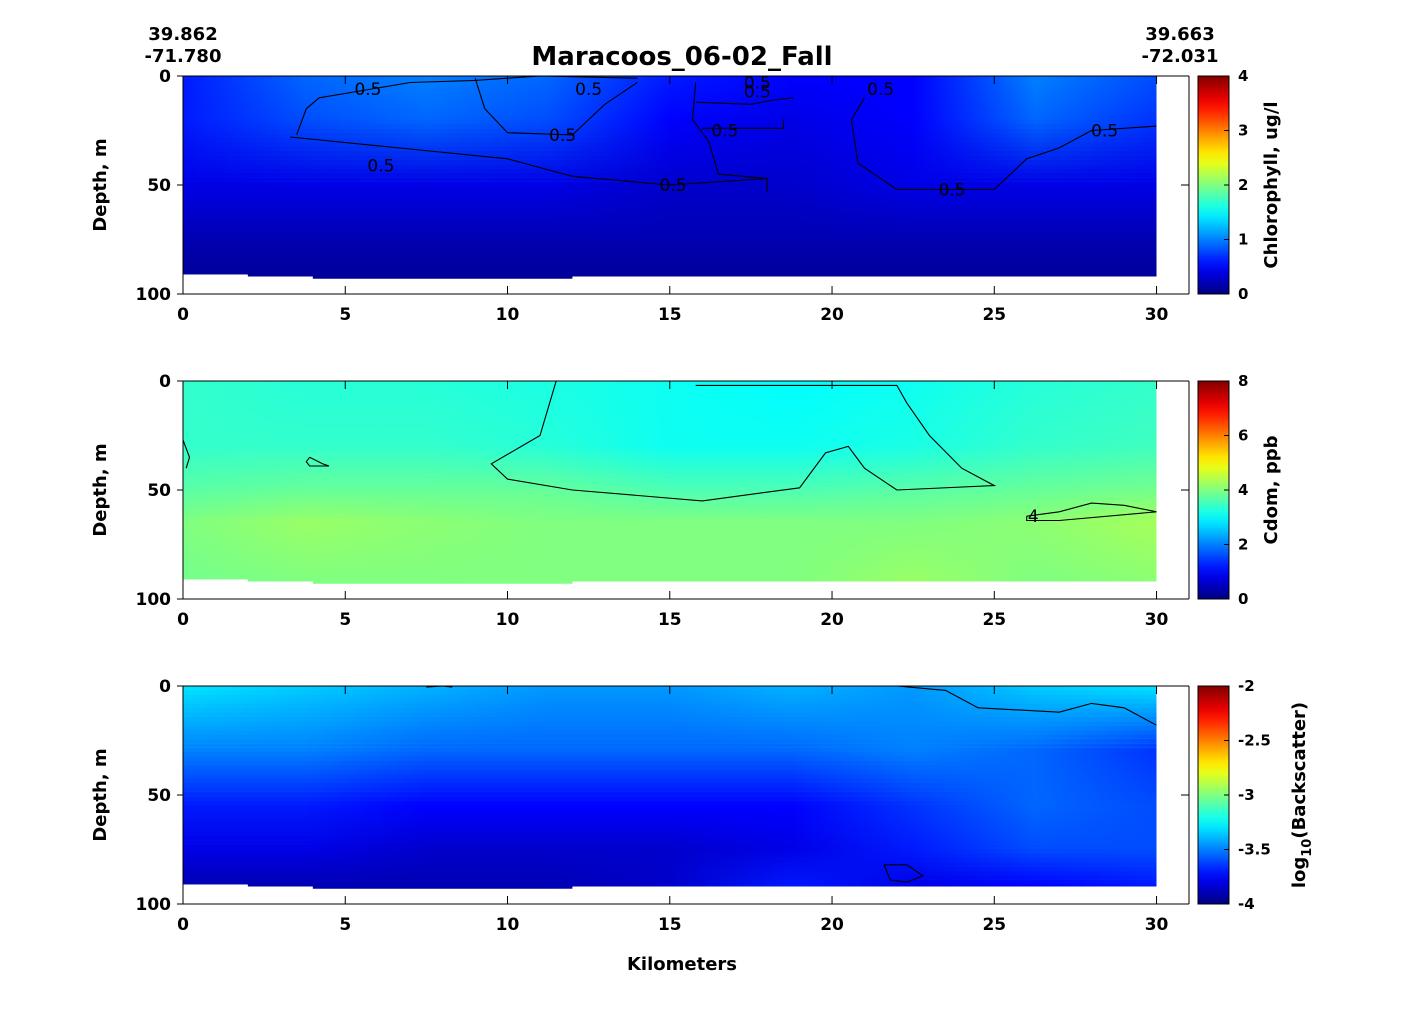 The image size is (1406, 1020). What do you see at coordinates (1254, 741) in the screenshot?
I see `colorbar-tick-label: -2.5` at bounding box center [1254, 741].